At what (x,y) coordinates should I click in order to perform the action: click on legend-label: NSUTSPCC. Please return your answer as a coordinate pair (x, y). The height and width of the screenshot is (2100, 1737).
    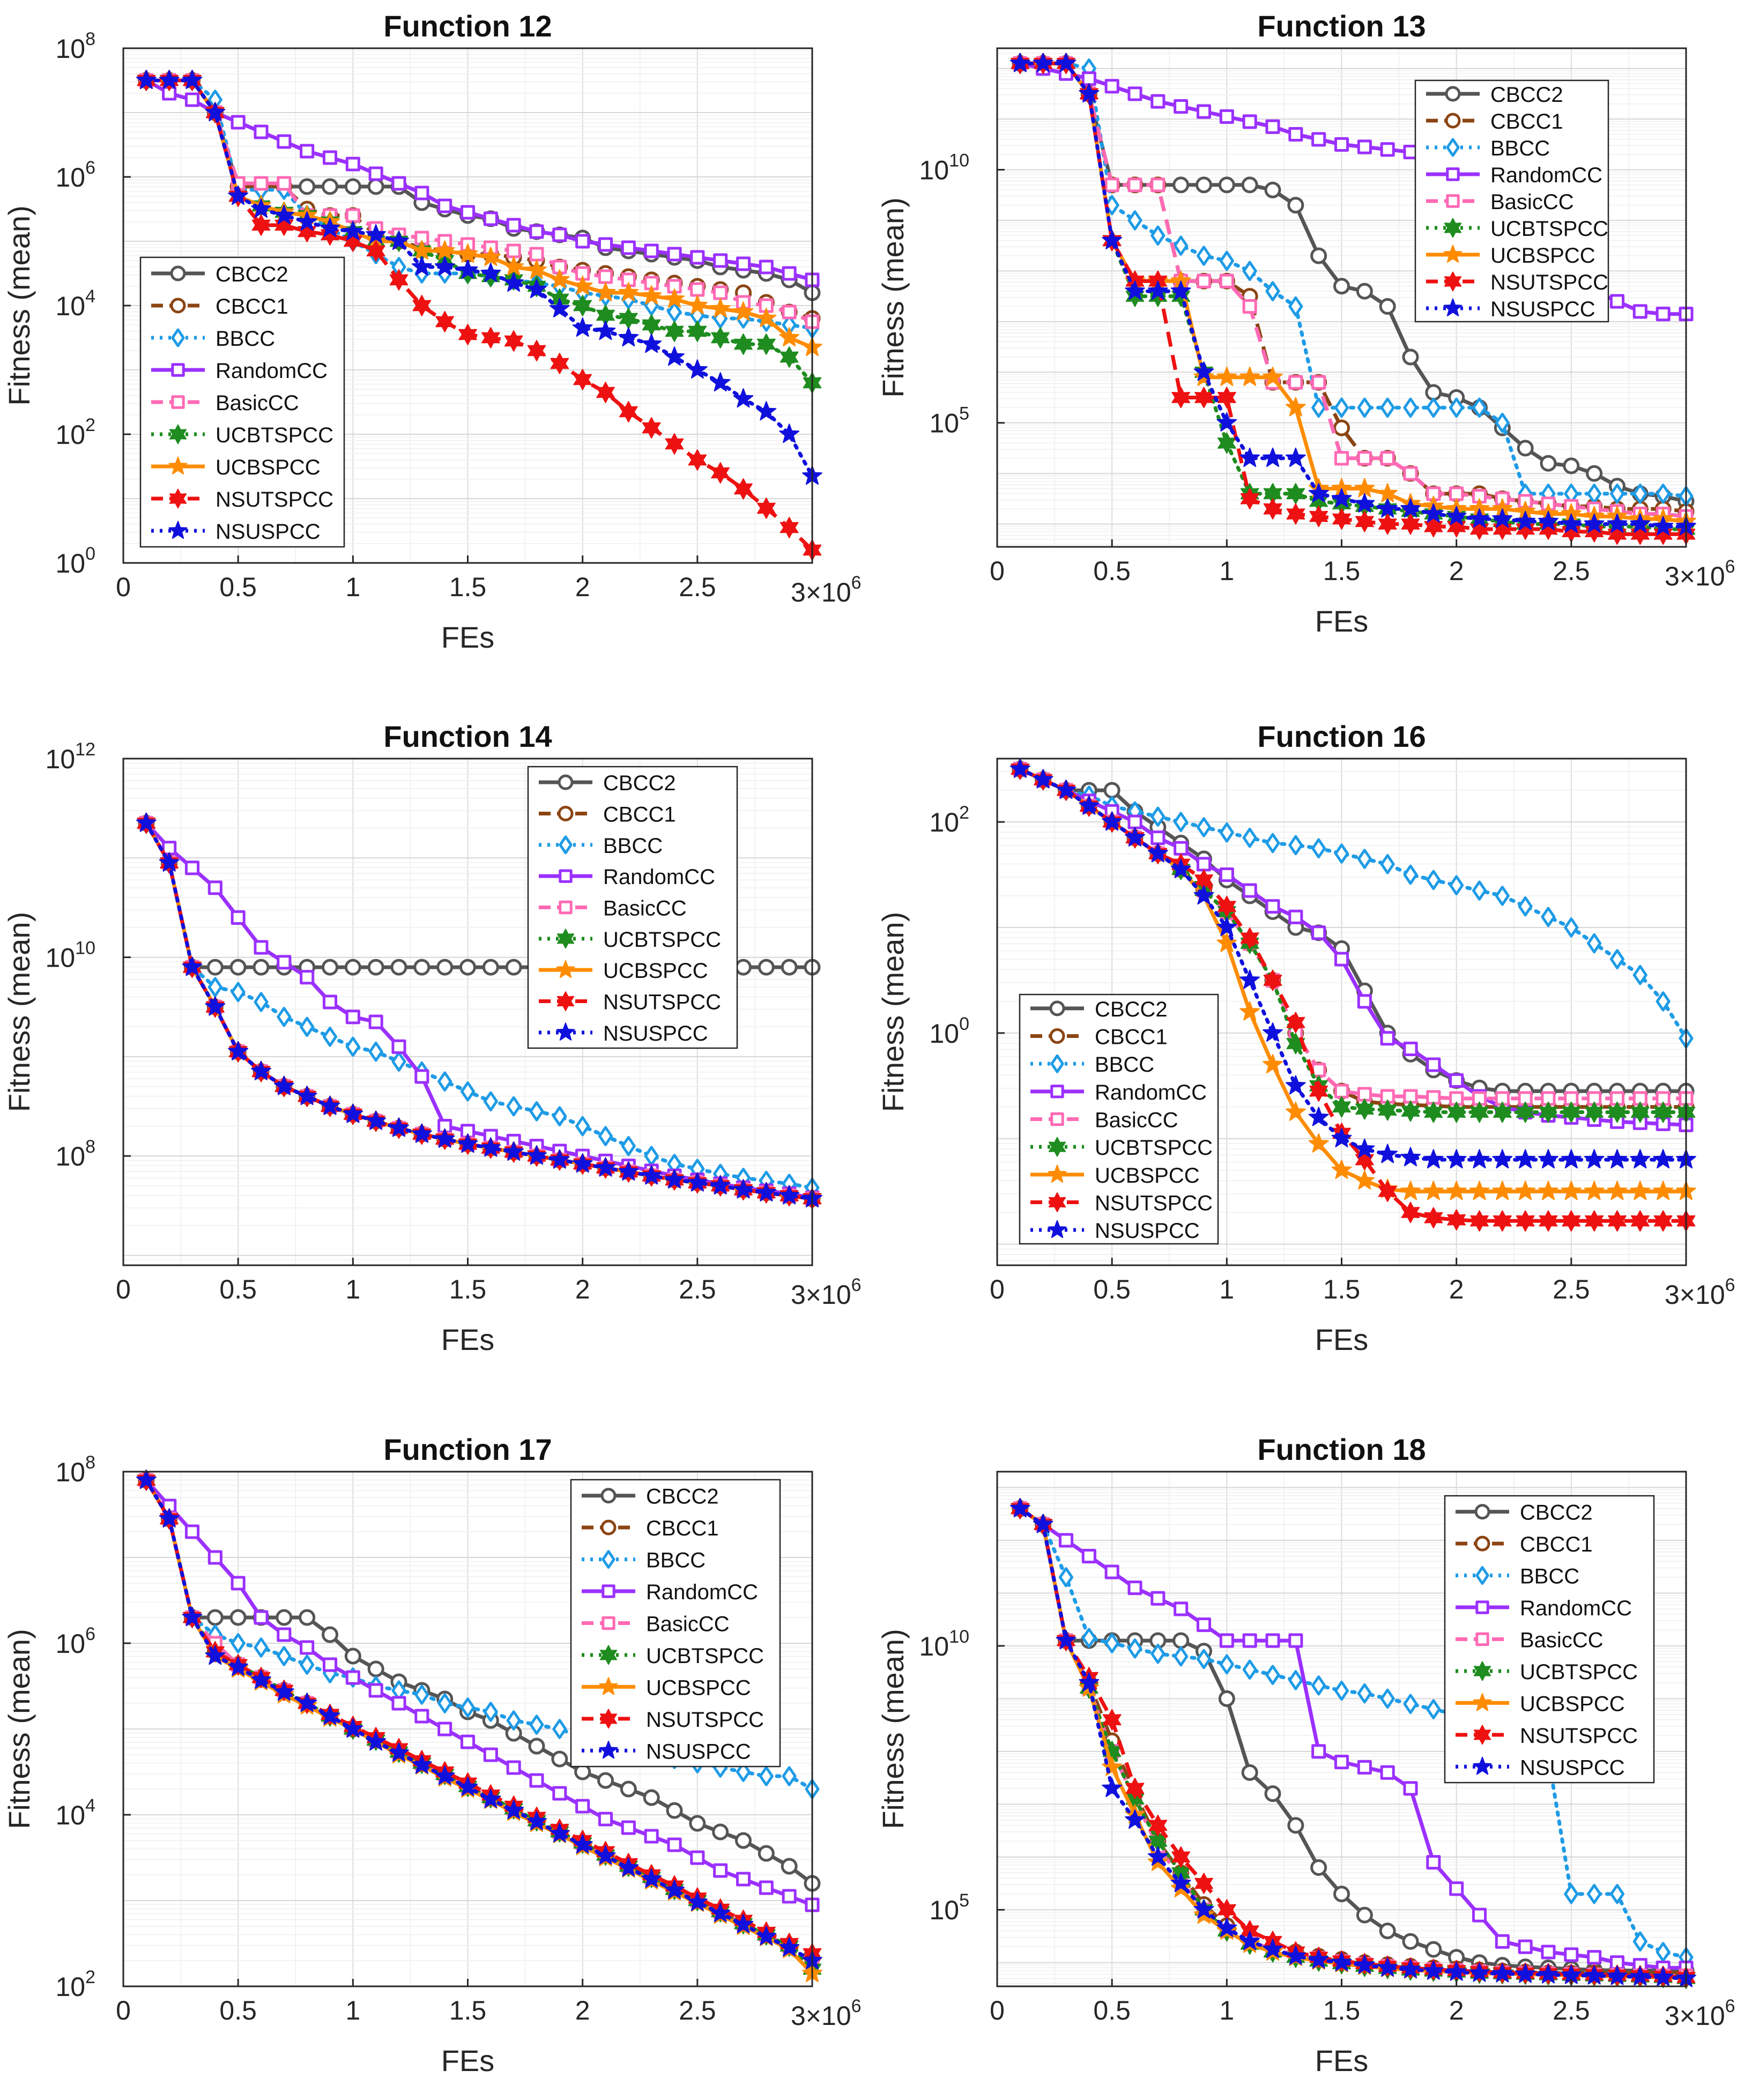
    Looking at the image, I should click on (662, 1002).